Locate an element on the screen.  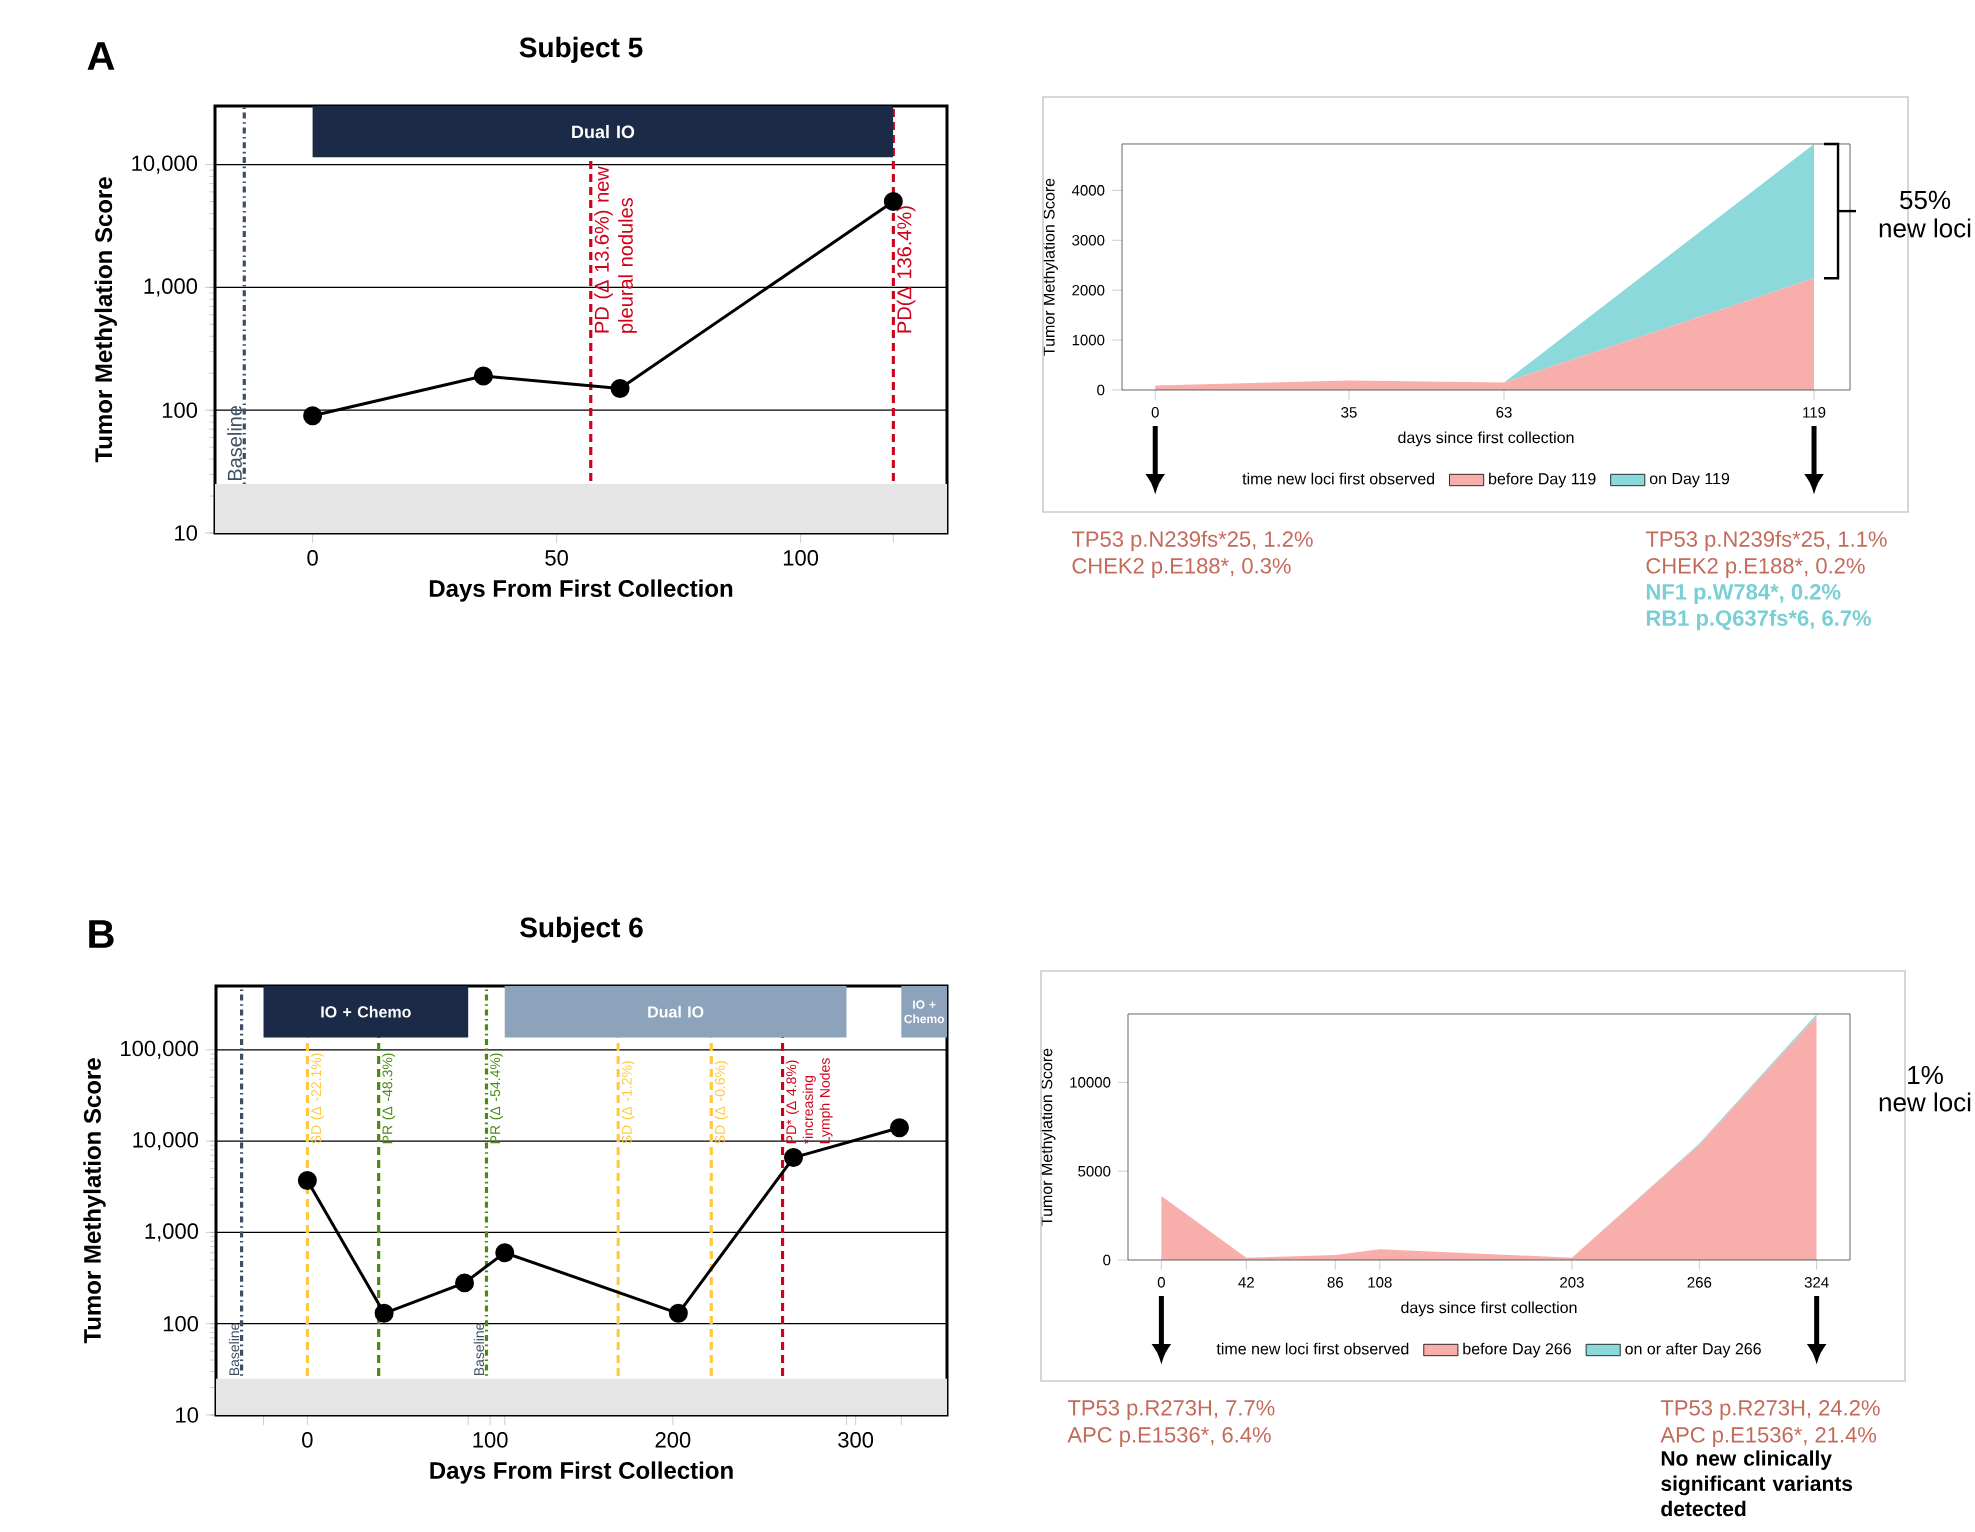
ref-line-label: SD (Δ -1.2%) is located at coordinates (628, 1102).